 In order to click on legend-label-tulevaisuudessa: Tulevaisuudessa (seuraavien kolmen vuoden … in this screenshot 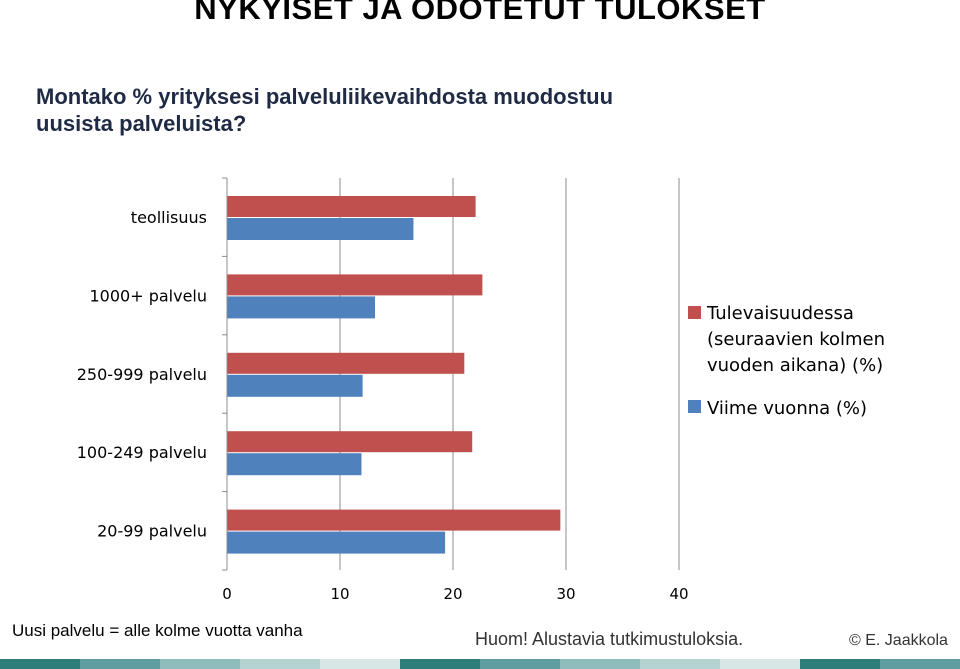, I will do `click(795, 339)`.